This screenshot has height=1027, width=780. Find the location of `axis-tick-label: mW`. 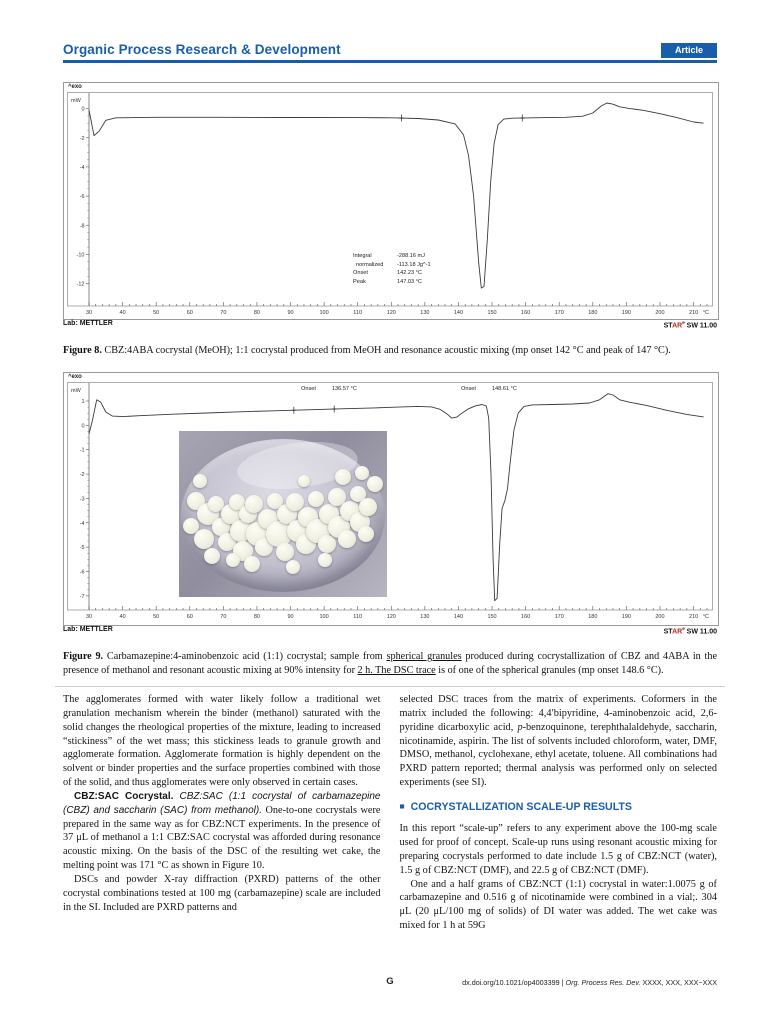

axis-tick-label: mW is located at coordinates (76, 391).